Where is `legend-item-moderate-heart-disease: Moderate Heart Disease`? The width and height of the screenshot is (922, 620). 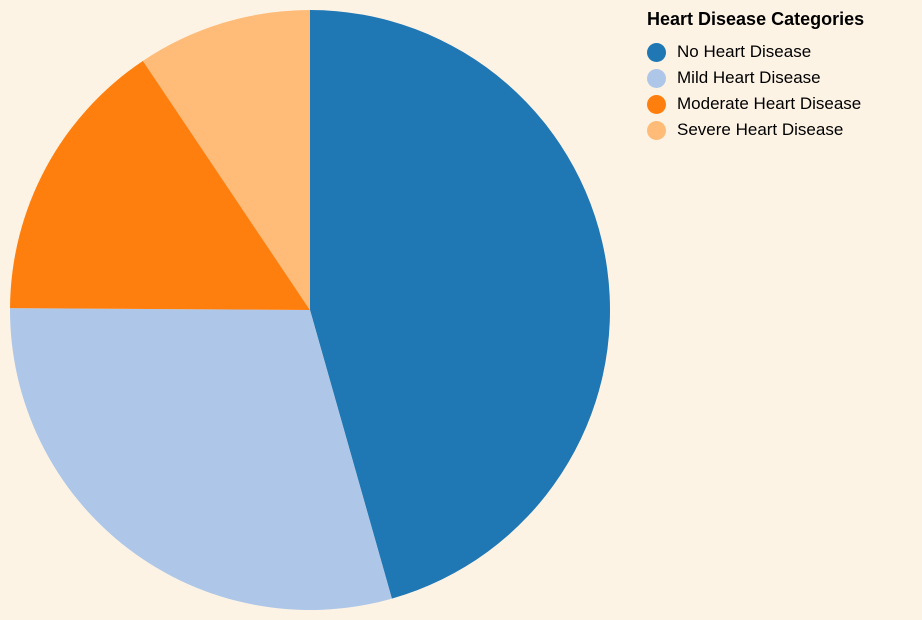 legend-item-moderate-heart-disease: Moderate Heart Disease is located at coordinates (755, 104).